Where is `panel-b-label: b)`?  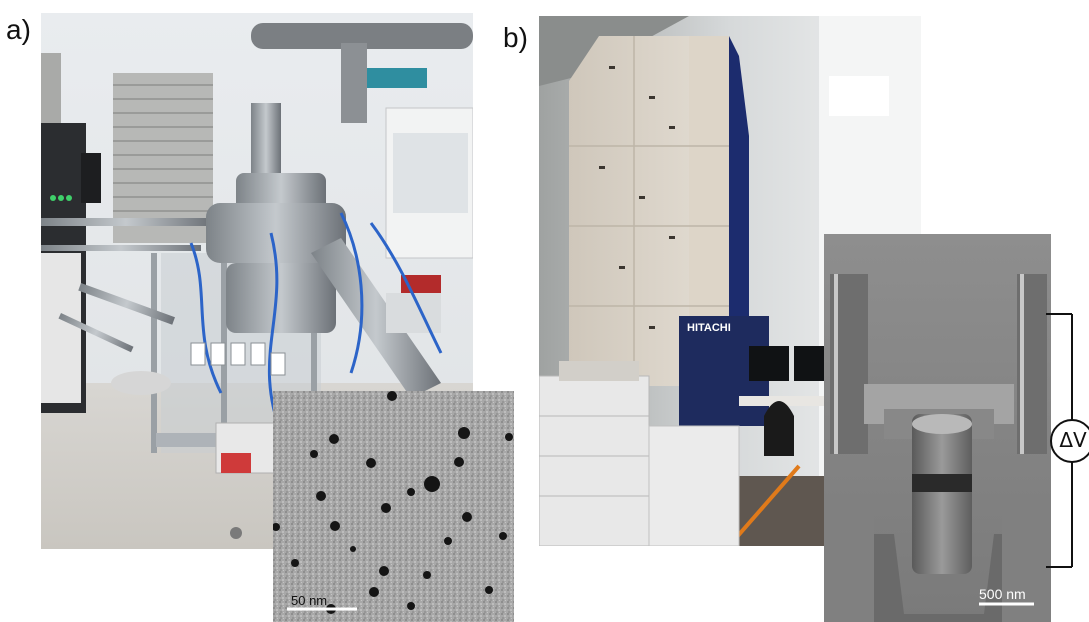 panel-b-label: b) is located at coordinates (515, 37).